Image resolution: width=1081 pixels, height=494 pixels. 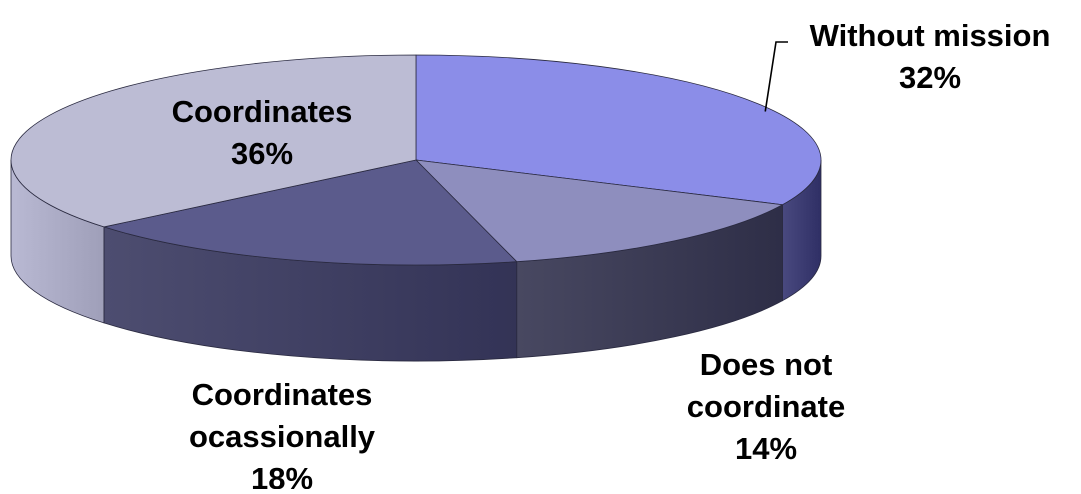 I want to click on slice-value-coordinates: 36%, so click(x=262, y=153).